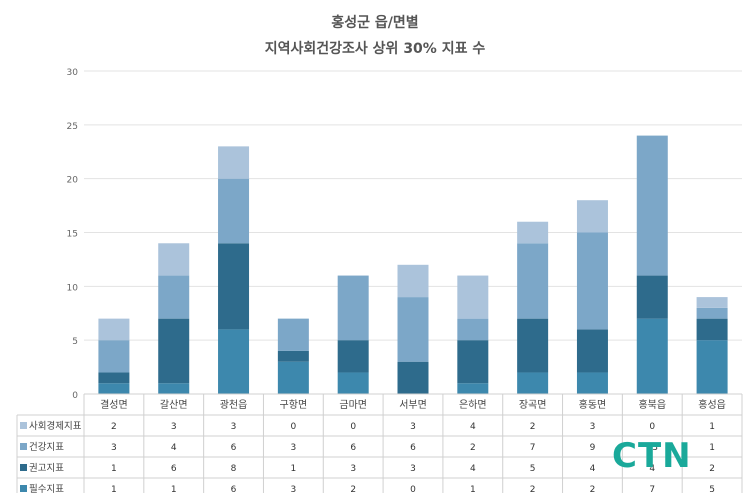 The width and height of the screenshot is (750, 493). What do you see at coordinates (652, 448) in the screenshot?
I see `data-label: 13` at bounding box center [652, 448].